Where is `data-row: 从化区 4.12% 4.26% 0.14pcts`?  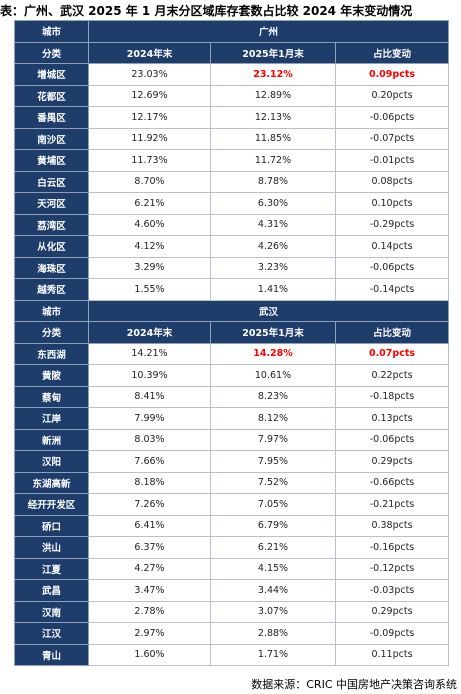 data-row: 从化区 4.12% 4.26% 0.14pcts is located at coordinates (231, 246).